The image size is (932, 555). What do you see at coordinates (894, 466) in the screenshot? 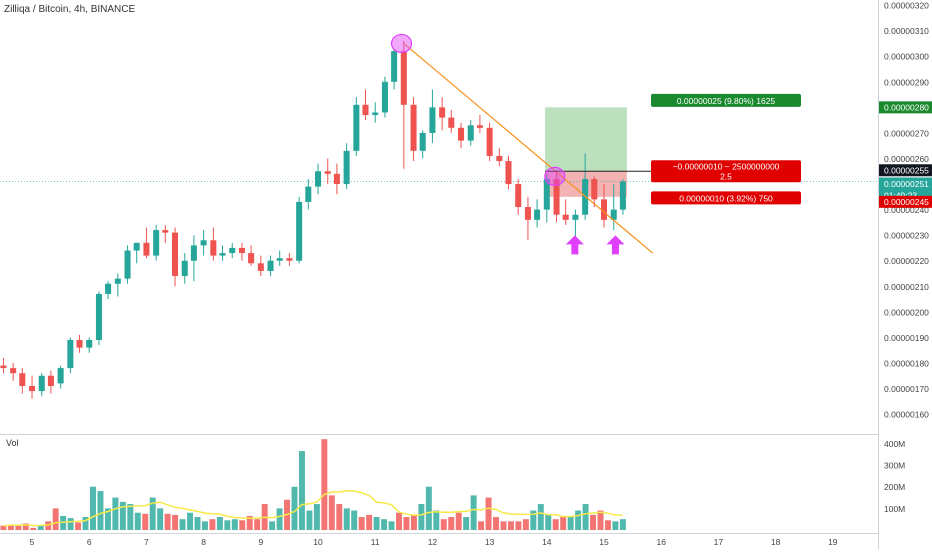
I see `volume-tick-label: 300M` at bounding box center [894, 466].